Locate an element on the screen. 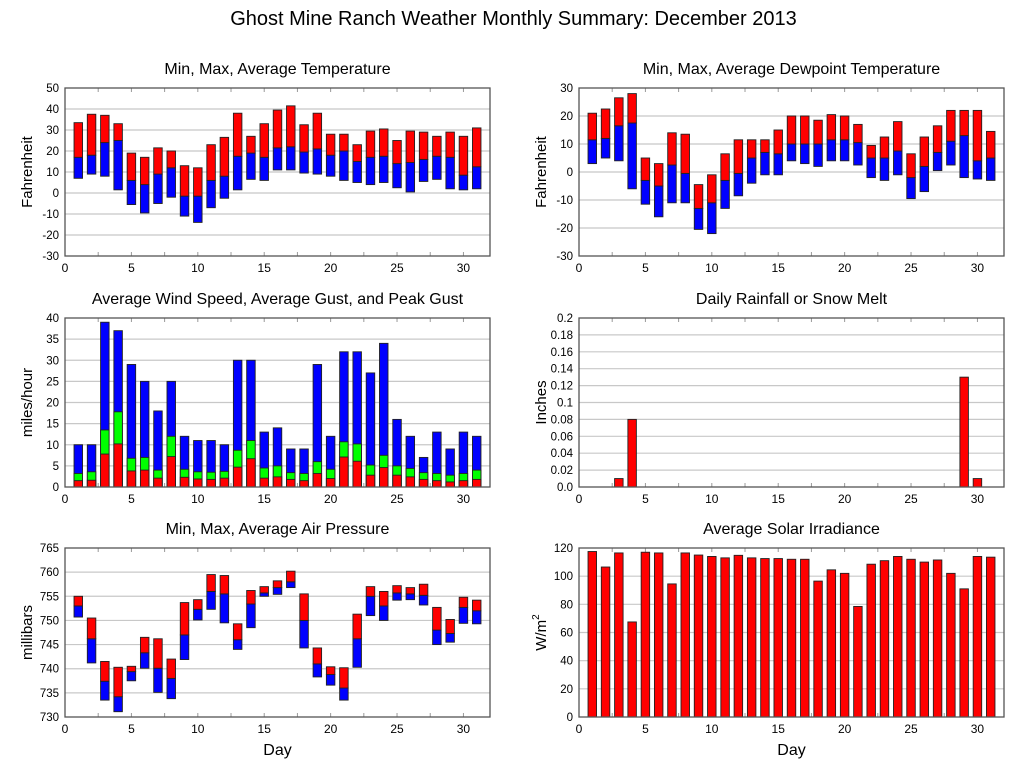 This screenshot has height=772, width=1027. chart-title: Daily Rainfall or Snow Melt is located at coordinates (792, 299).